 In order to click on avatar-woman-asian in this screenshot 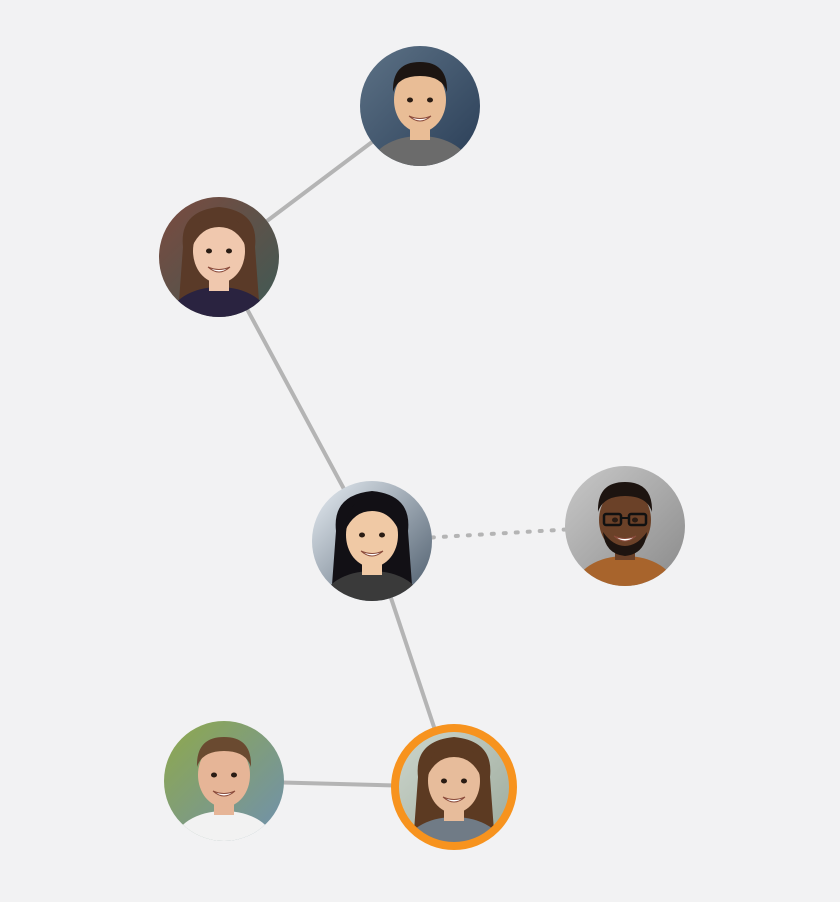, I will do `click(372, 558)`.